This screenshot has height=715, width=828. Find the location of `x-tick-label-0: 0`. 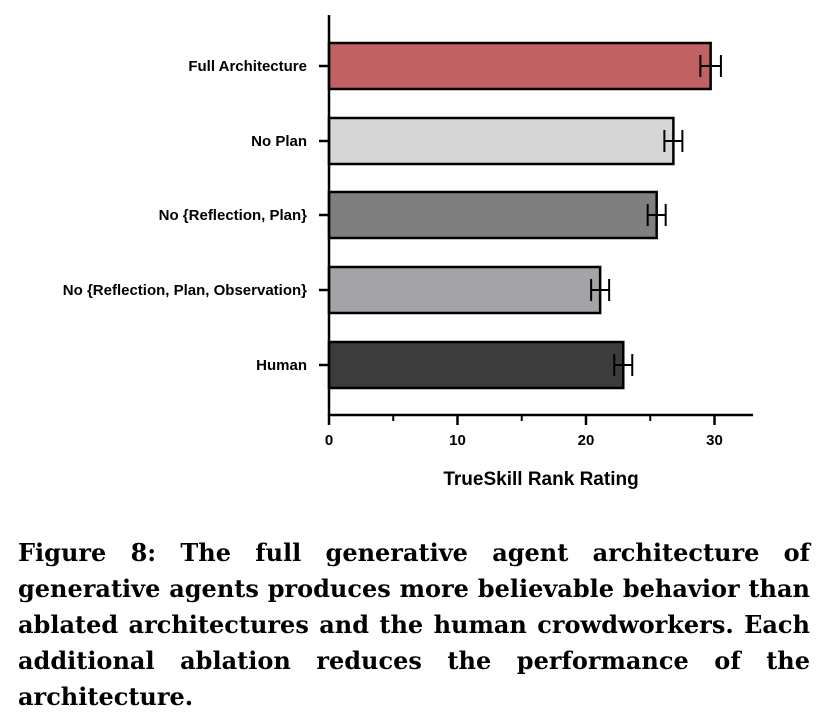

x-tick-label-0: 0 is located at coordinates (329, 440).